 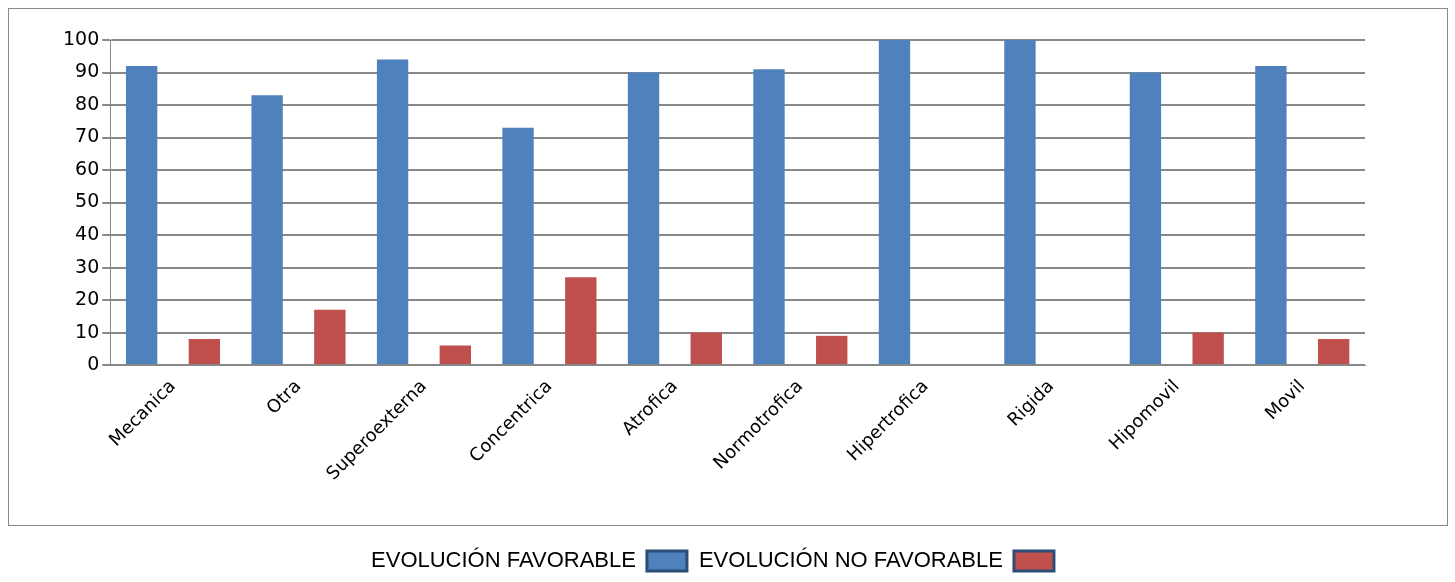 I want to click on legend-label: EVOLUCIÓN NO FAVORABLE, so click(x=850, y=560).